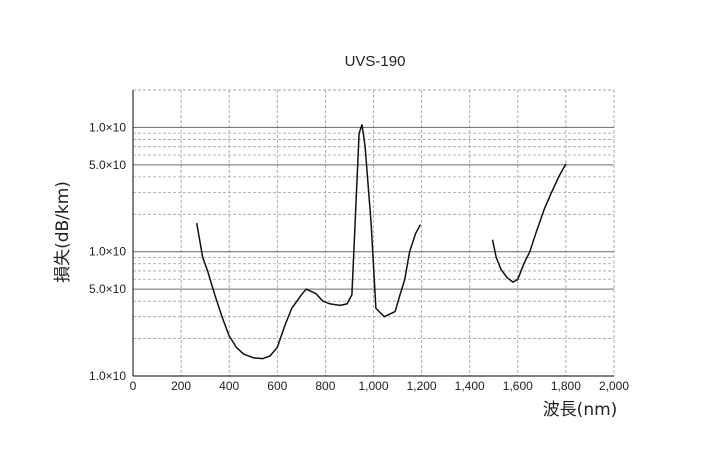  What do you see at coordinates (518, 386) in the screenshot?
I see `x-tick-label: 1,600` at bounding box center [518, 386].